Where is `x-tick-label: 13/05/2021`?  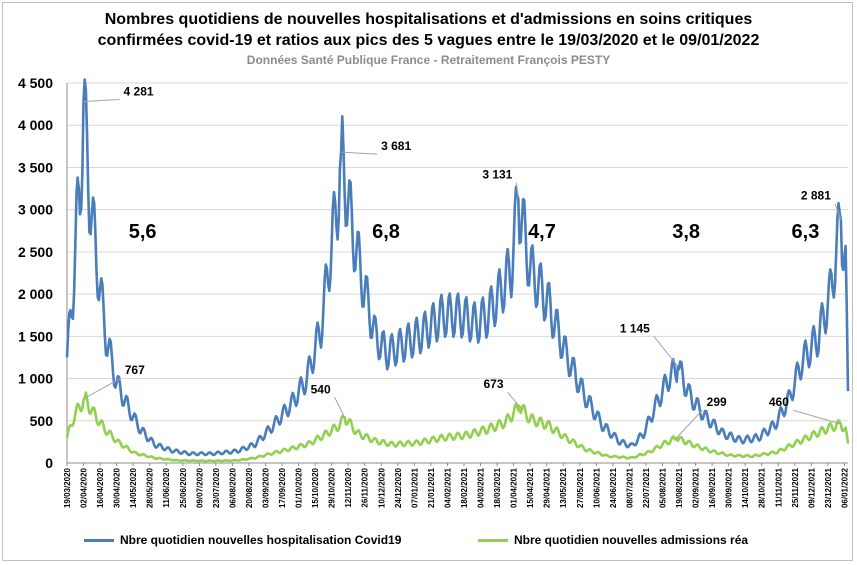 x-tick-label: 13/05/2021 is located at coordinates (563, 487).